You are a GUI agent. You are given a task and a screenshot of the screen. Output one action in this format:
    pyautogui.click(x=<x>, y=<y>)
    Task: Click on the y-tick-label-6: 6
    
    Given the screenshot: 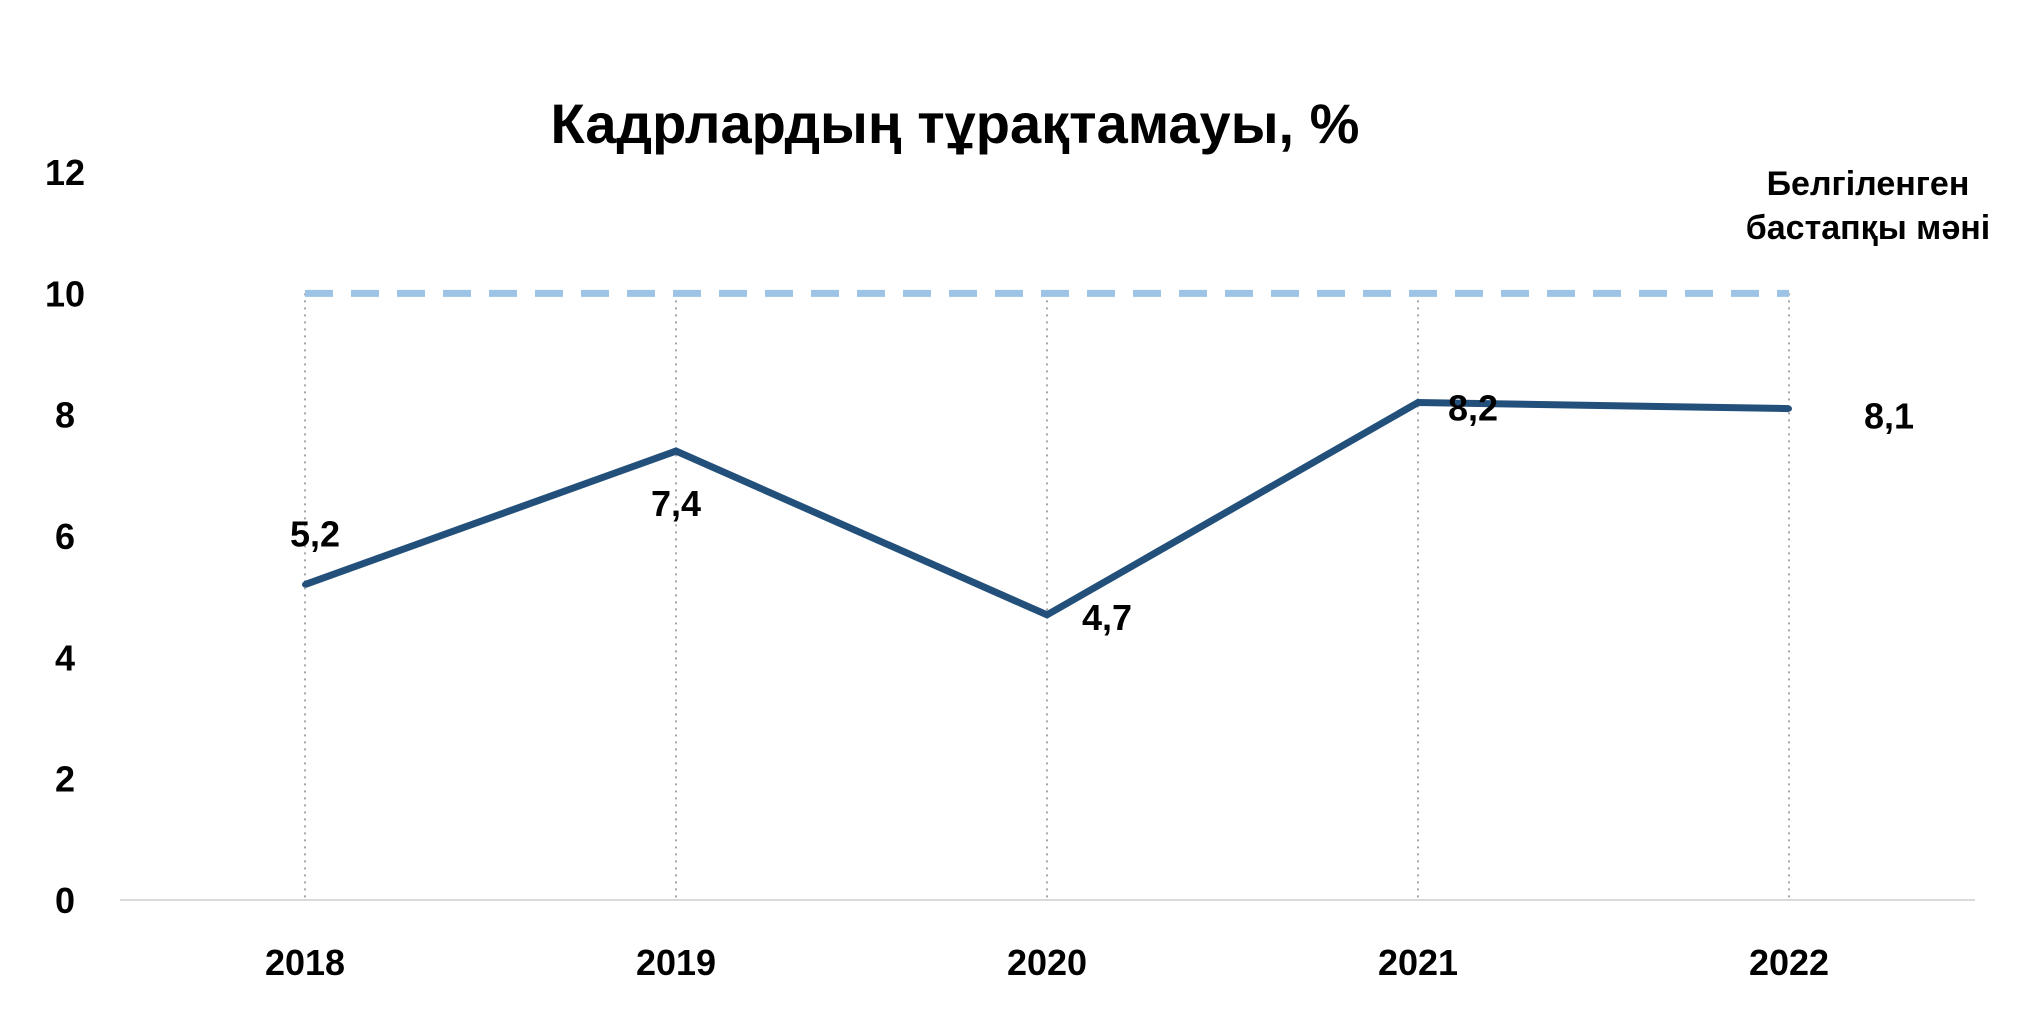 What is the action you would take?
    pyautogui.click(x=65, y=536)
    